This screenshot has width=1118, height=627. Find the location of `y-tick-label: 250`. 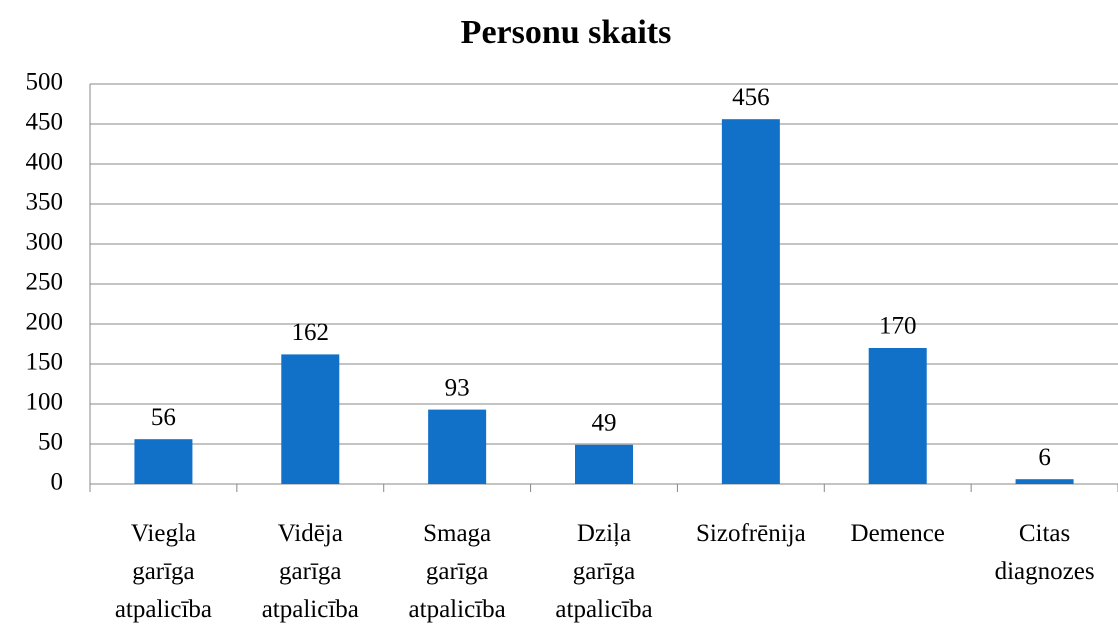

y-tick-label: 250 is located at coordinates (45, 282).